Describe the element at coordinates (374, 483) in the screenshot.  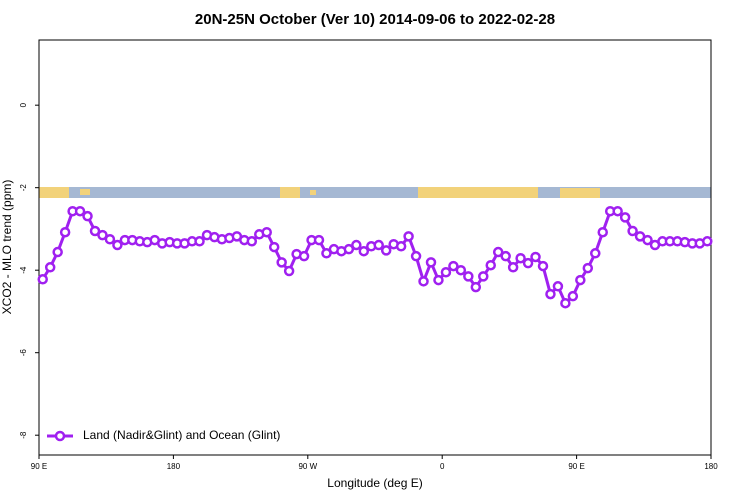
I see `x-axis-label: Longitude (deg E)` at that location.